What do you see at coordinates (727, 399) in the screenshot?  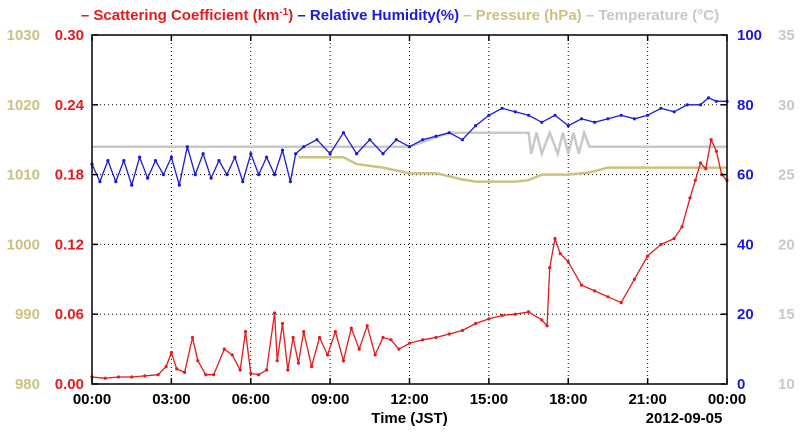 I see `x-tick-label: 00:00` at bounding box center [727, 399].